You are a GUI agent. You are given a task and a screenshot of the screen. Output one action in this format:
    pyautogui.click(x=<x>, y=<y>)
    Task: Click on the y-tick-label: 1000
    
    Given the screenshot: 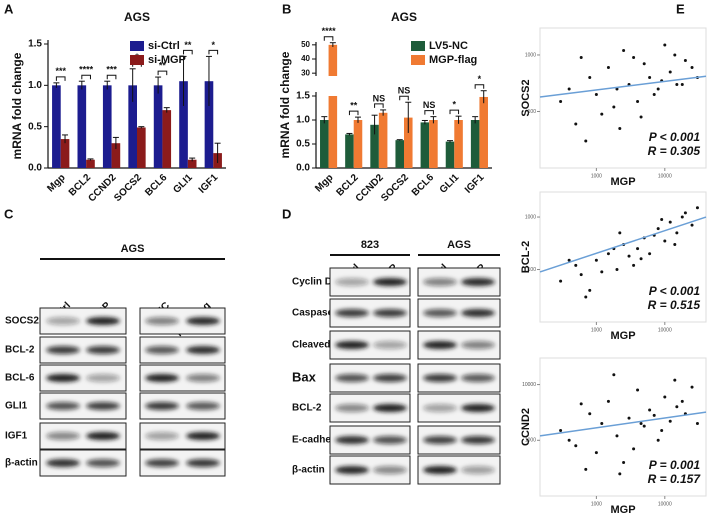 What is the action you would take?
    pyautogui.click(x=530, y=441)
    